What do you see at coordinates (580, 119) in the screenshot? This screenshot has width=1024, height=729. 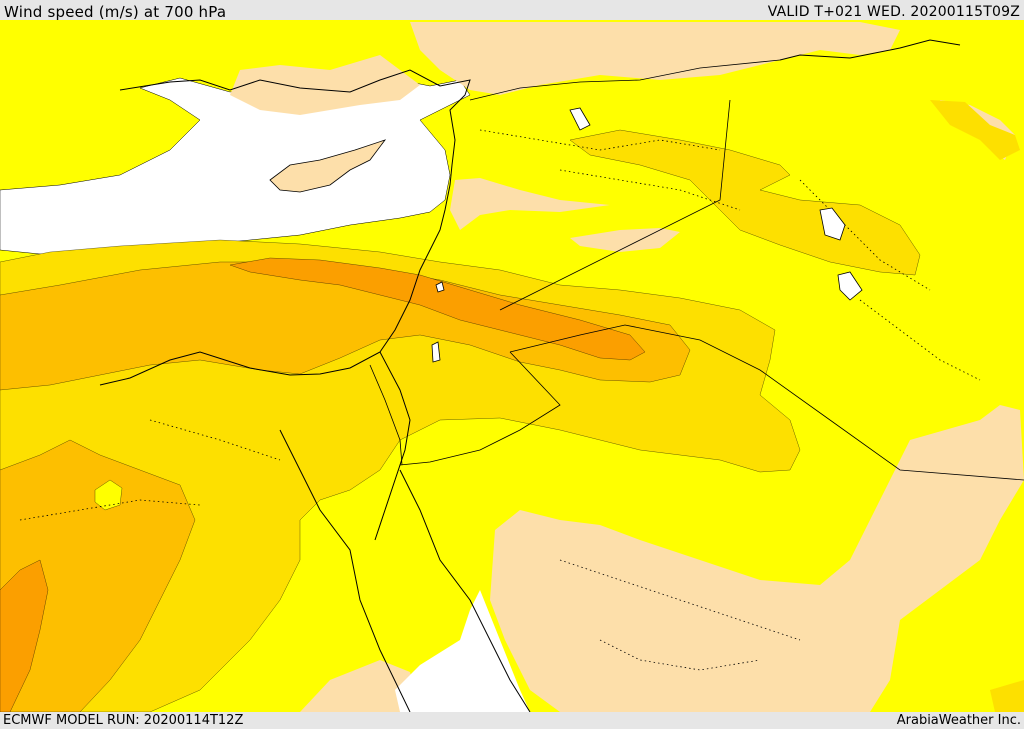 I see `lake-ataturk` at bounding box center [580, 119].